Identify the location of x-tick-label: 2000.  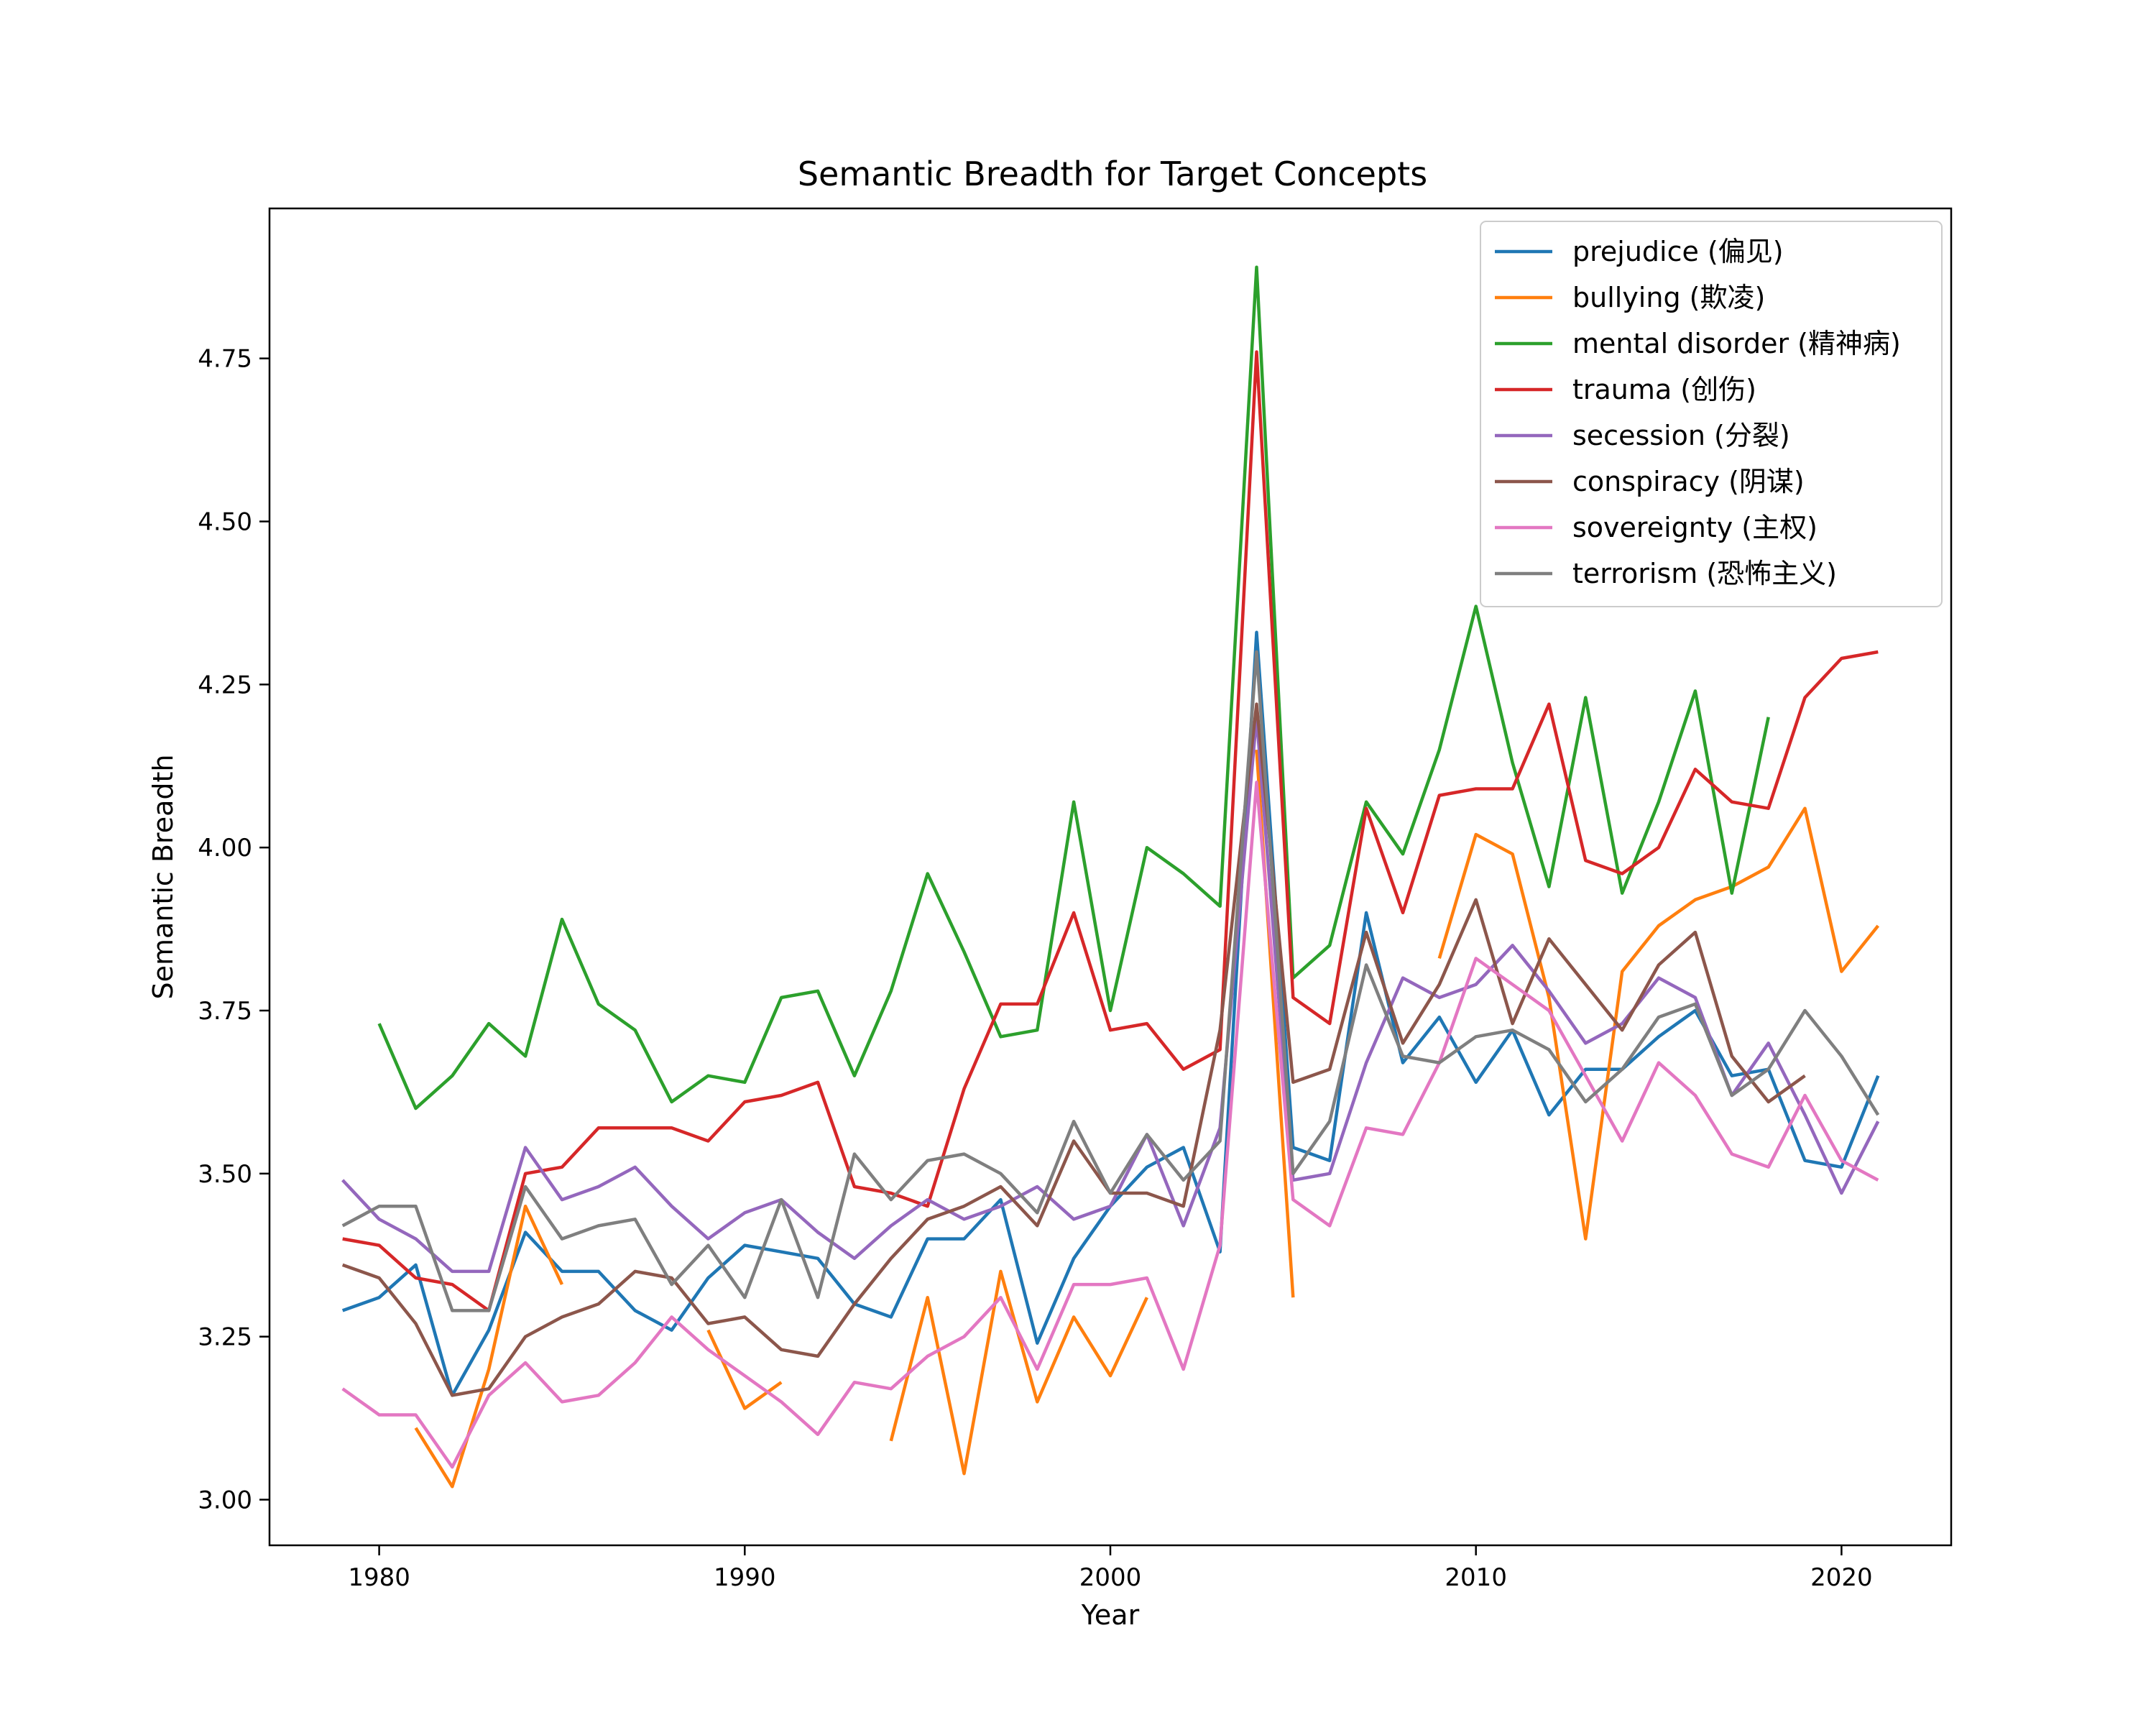
(1110, 1577).